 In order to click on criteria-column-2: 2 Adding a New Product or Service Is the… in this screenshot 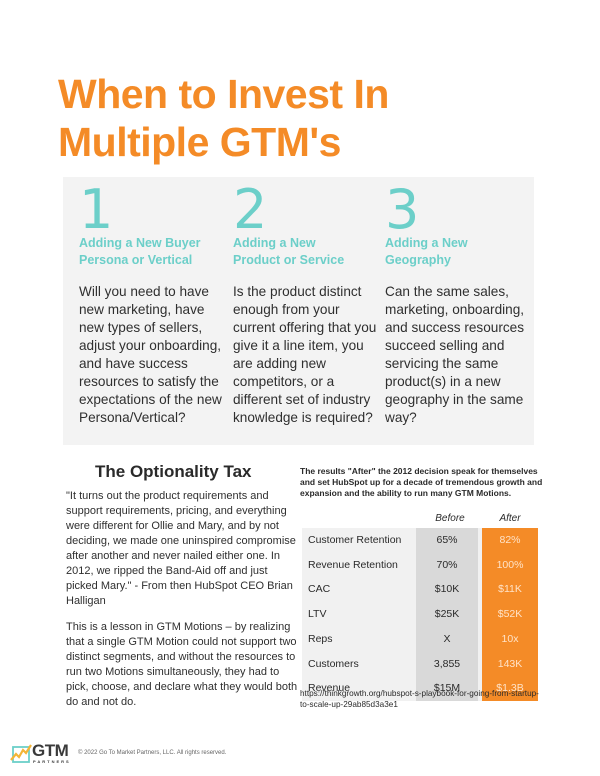, I will do `click(309, 302)`.